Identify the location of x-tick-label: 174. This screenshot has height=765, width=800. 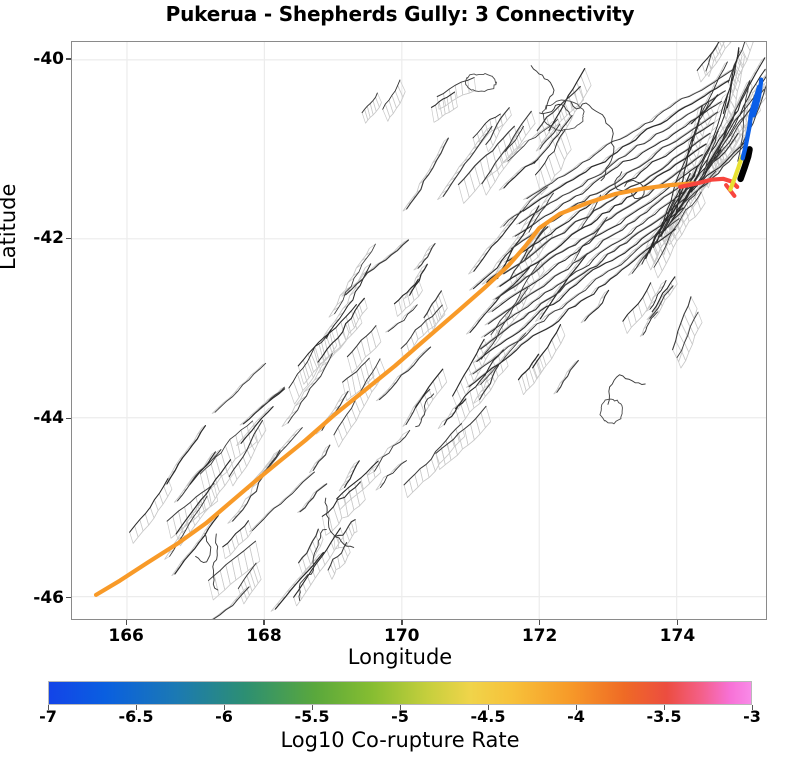
(677, 636).